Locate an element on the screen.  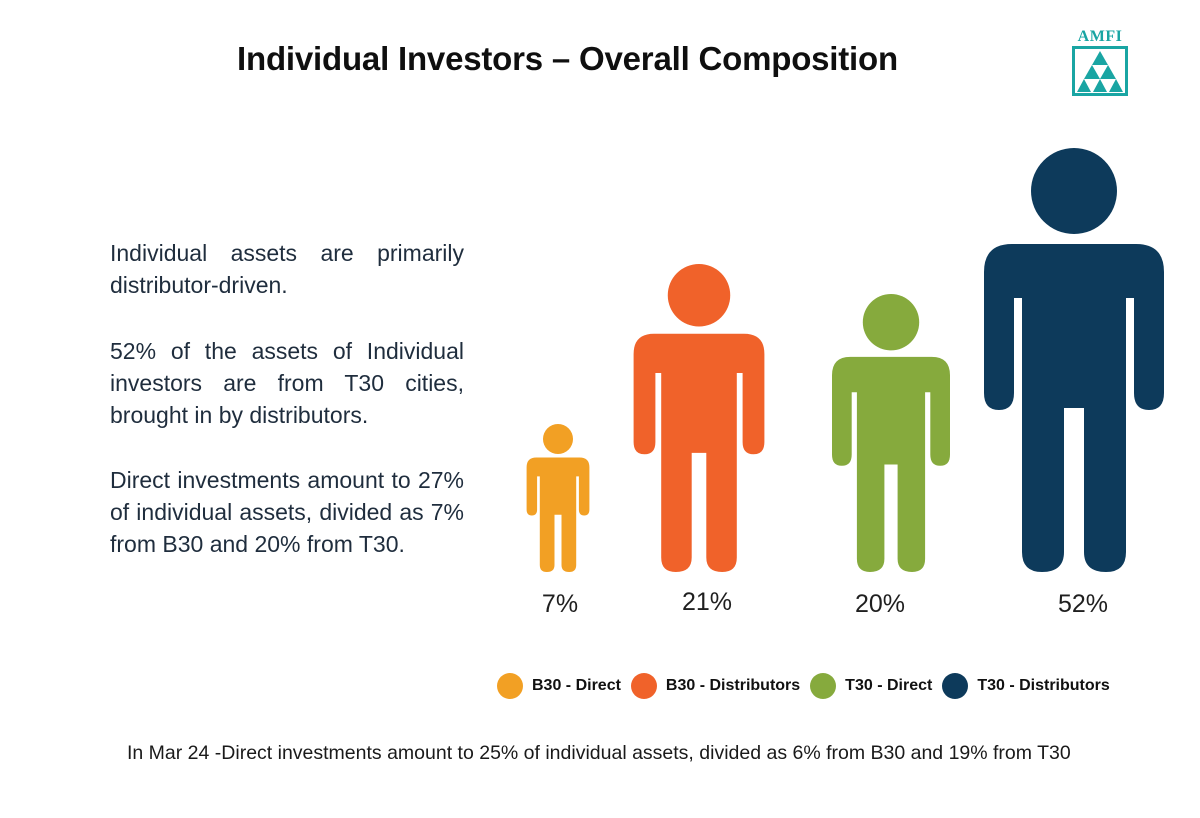
logo-text: AMFI is located at coordinates (1100, 36).